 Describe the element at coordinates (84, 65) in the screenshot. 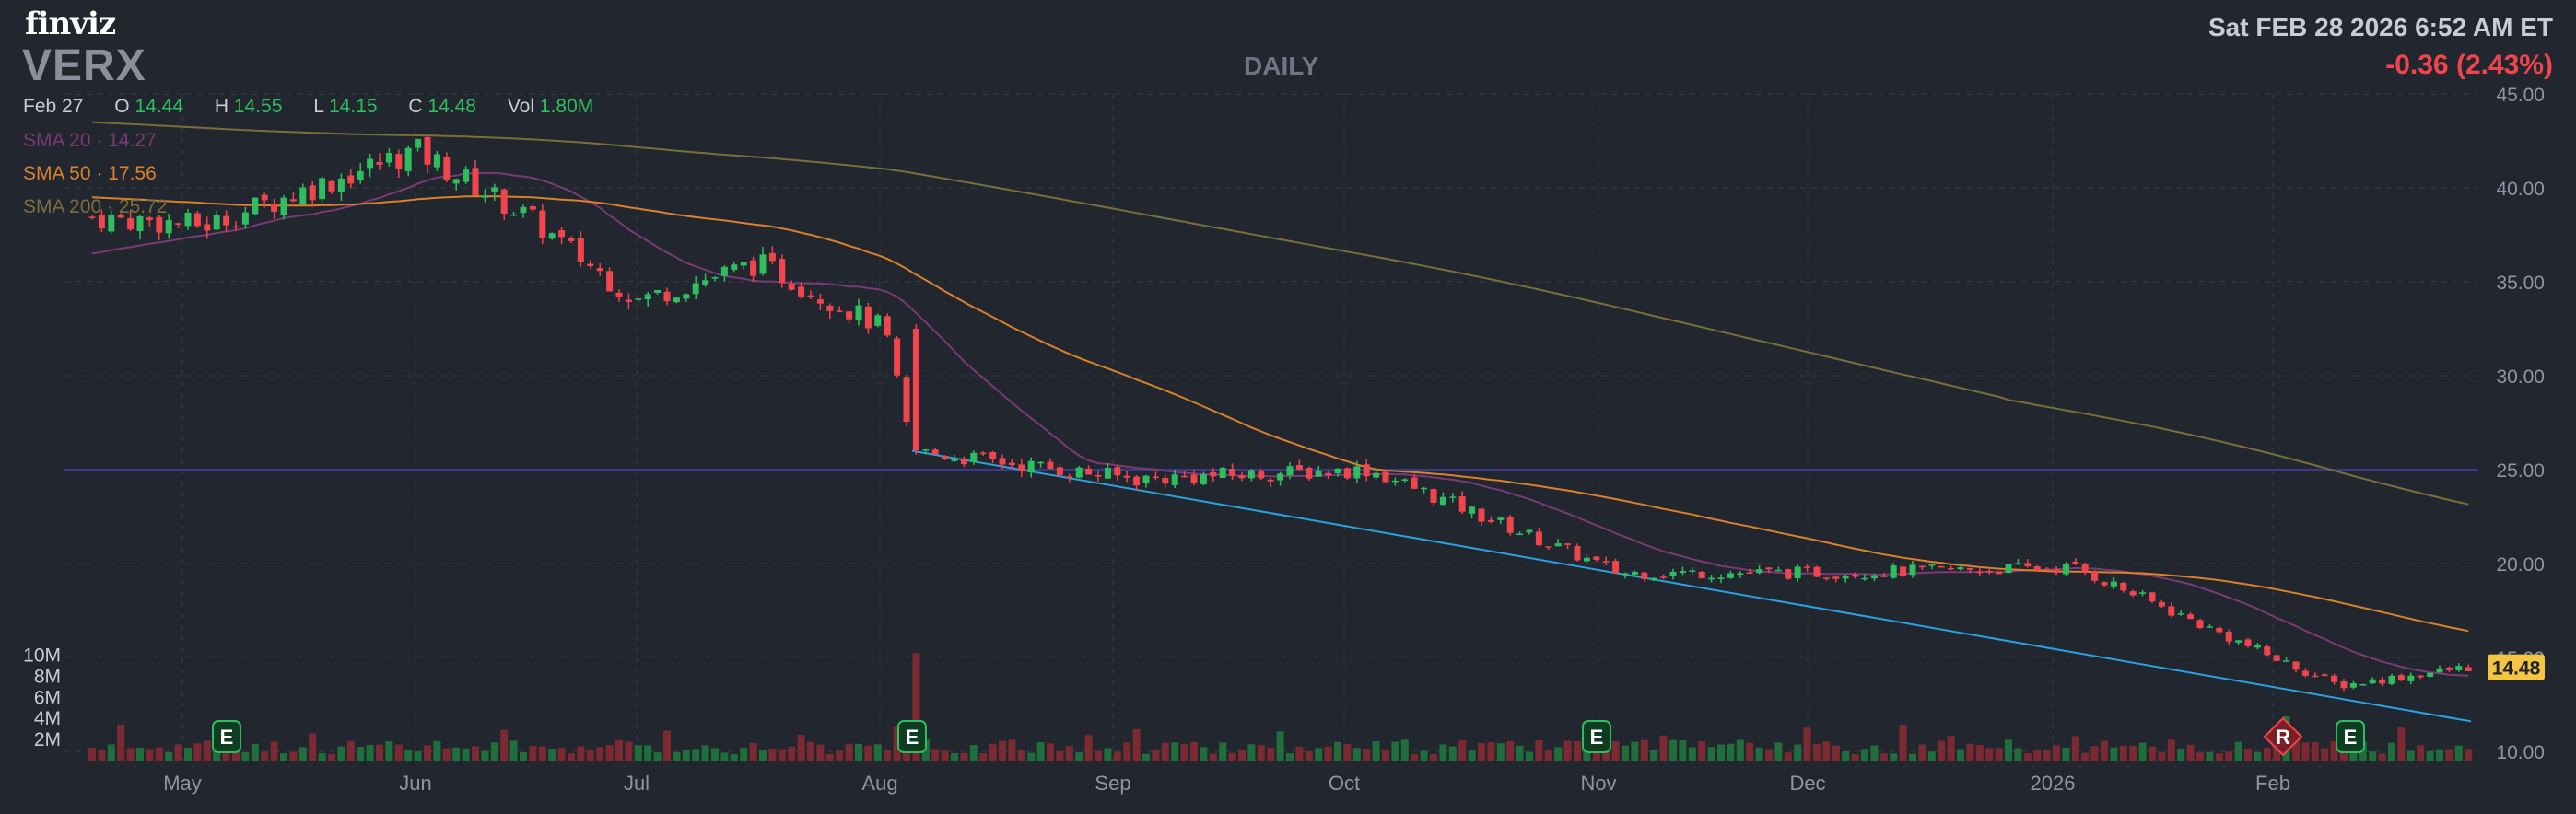

I see `ticker-symbol: VERX` at that location.